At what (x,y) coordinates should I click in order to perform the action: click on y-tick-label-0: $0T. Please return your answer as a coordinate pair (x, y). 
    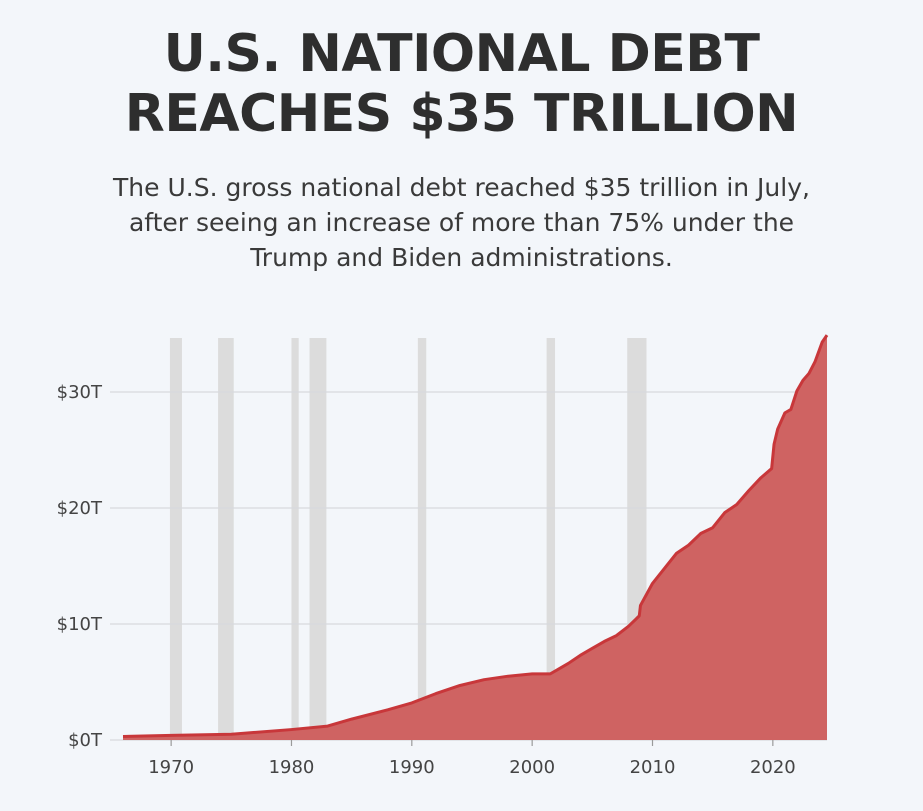
    Looking at the image, I should click on (85, 740).